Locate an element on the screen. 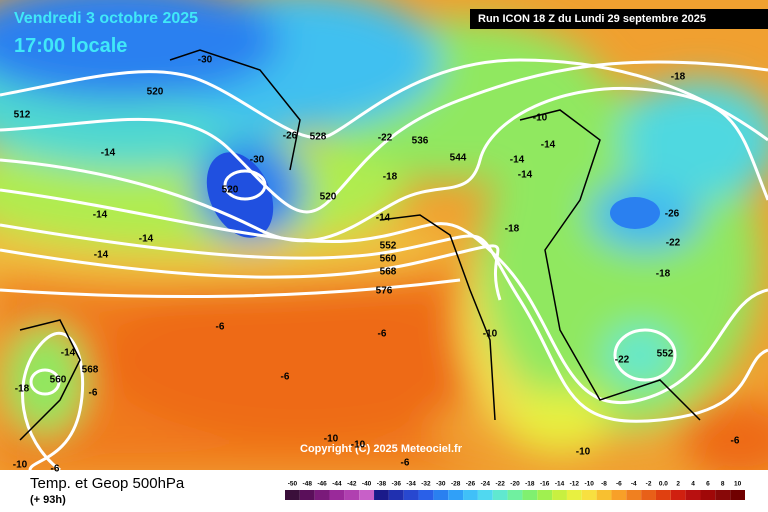 This screenshot has width=768, height=512. contour-label: 512 is located at coordinates (22, 115).